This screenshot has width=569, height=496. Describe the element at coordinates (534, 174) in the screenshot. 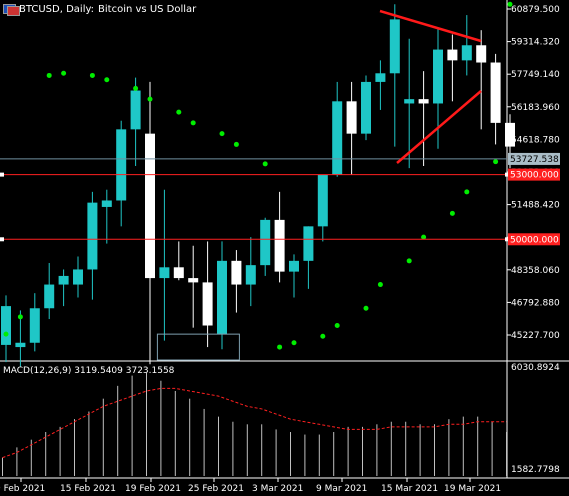

I see `level-price-tag` at that location.